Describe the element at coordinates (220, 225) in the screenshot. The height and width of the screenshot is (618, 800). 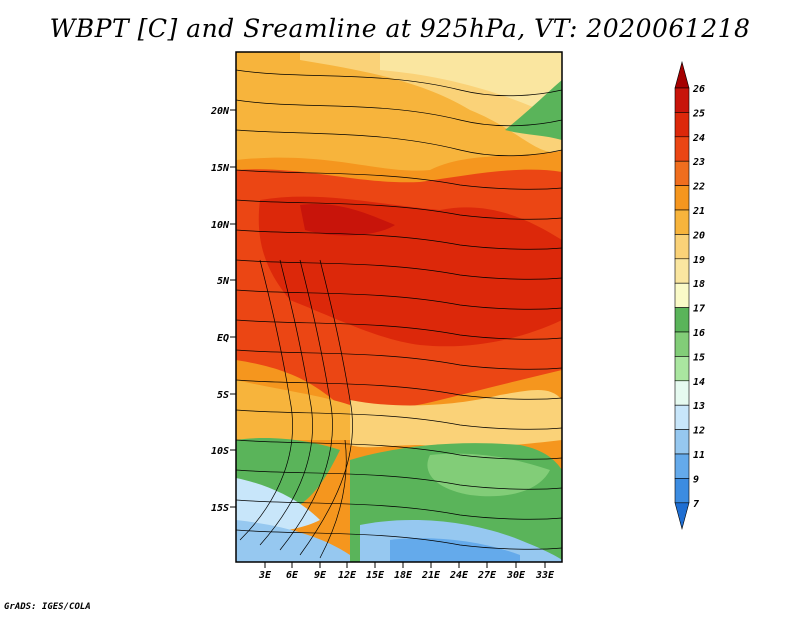
I see `lat-tick-label: 10N` at that location.